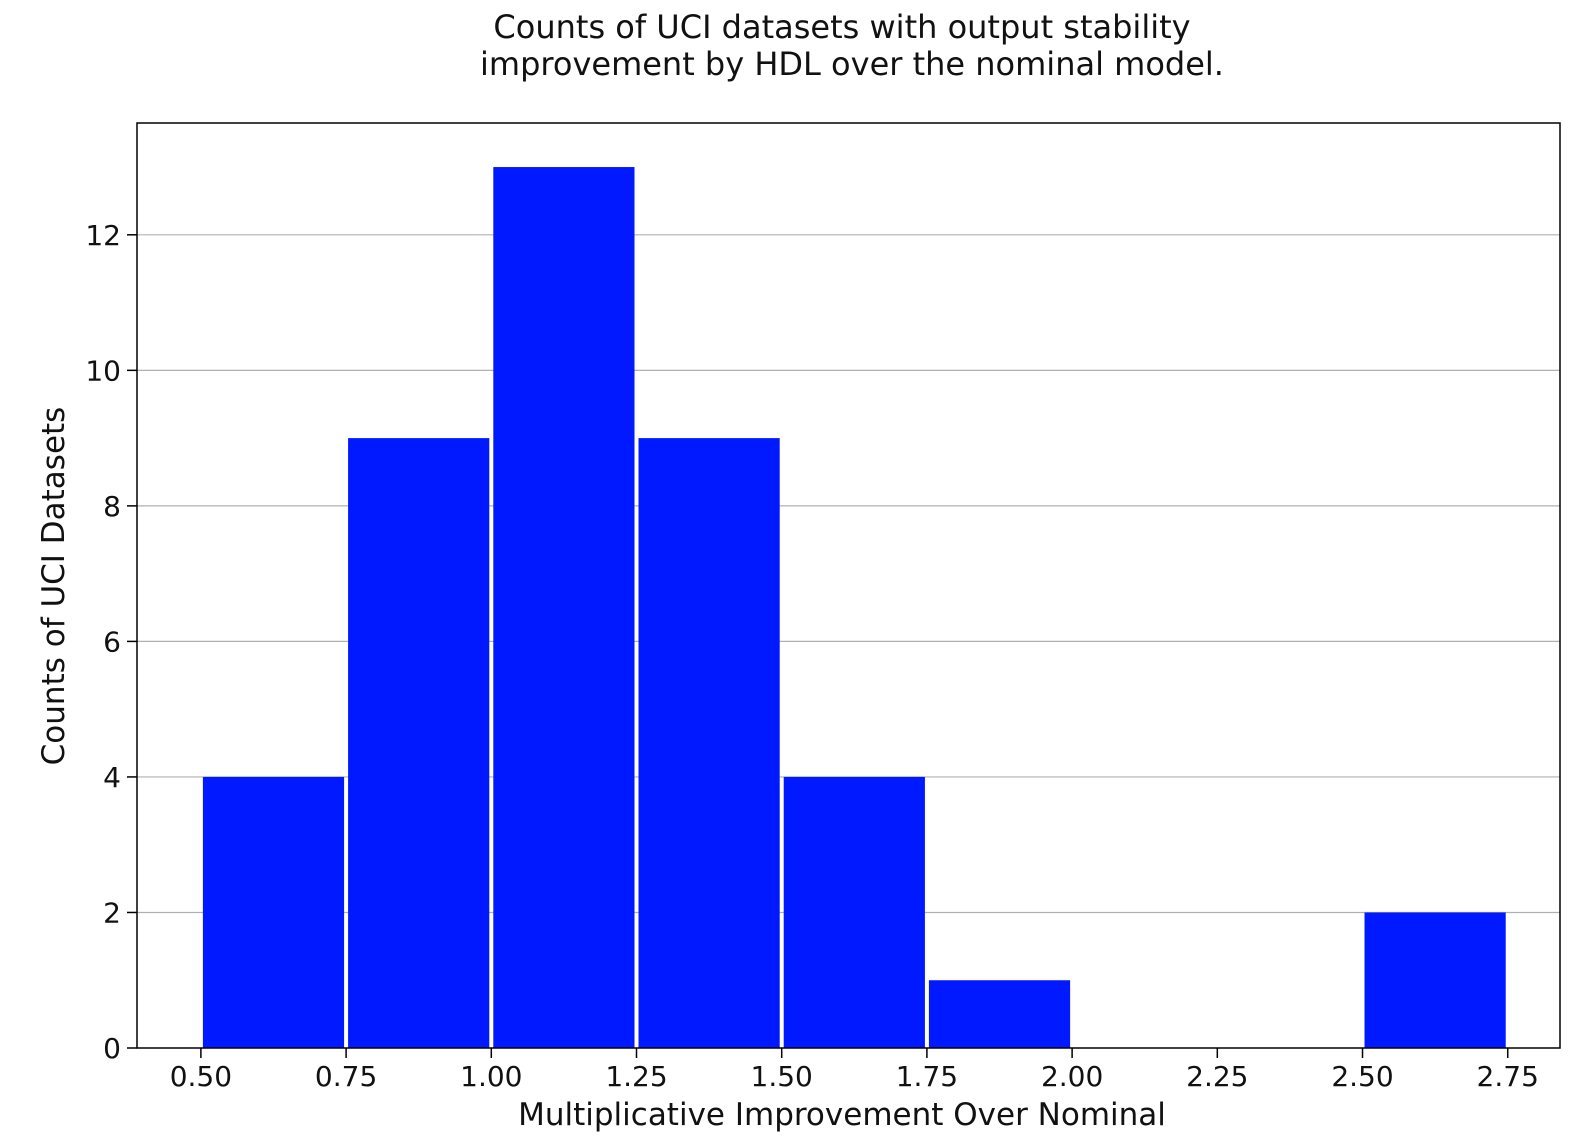 The height and width of the screenshot is (1146, 1580). What do you see at coordinates (491, 1076) in the screenshot?
I see `x-tick-label: 1.00` at bounding box center [491, 1076].